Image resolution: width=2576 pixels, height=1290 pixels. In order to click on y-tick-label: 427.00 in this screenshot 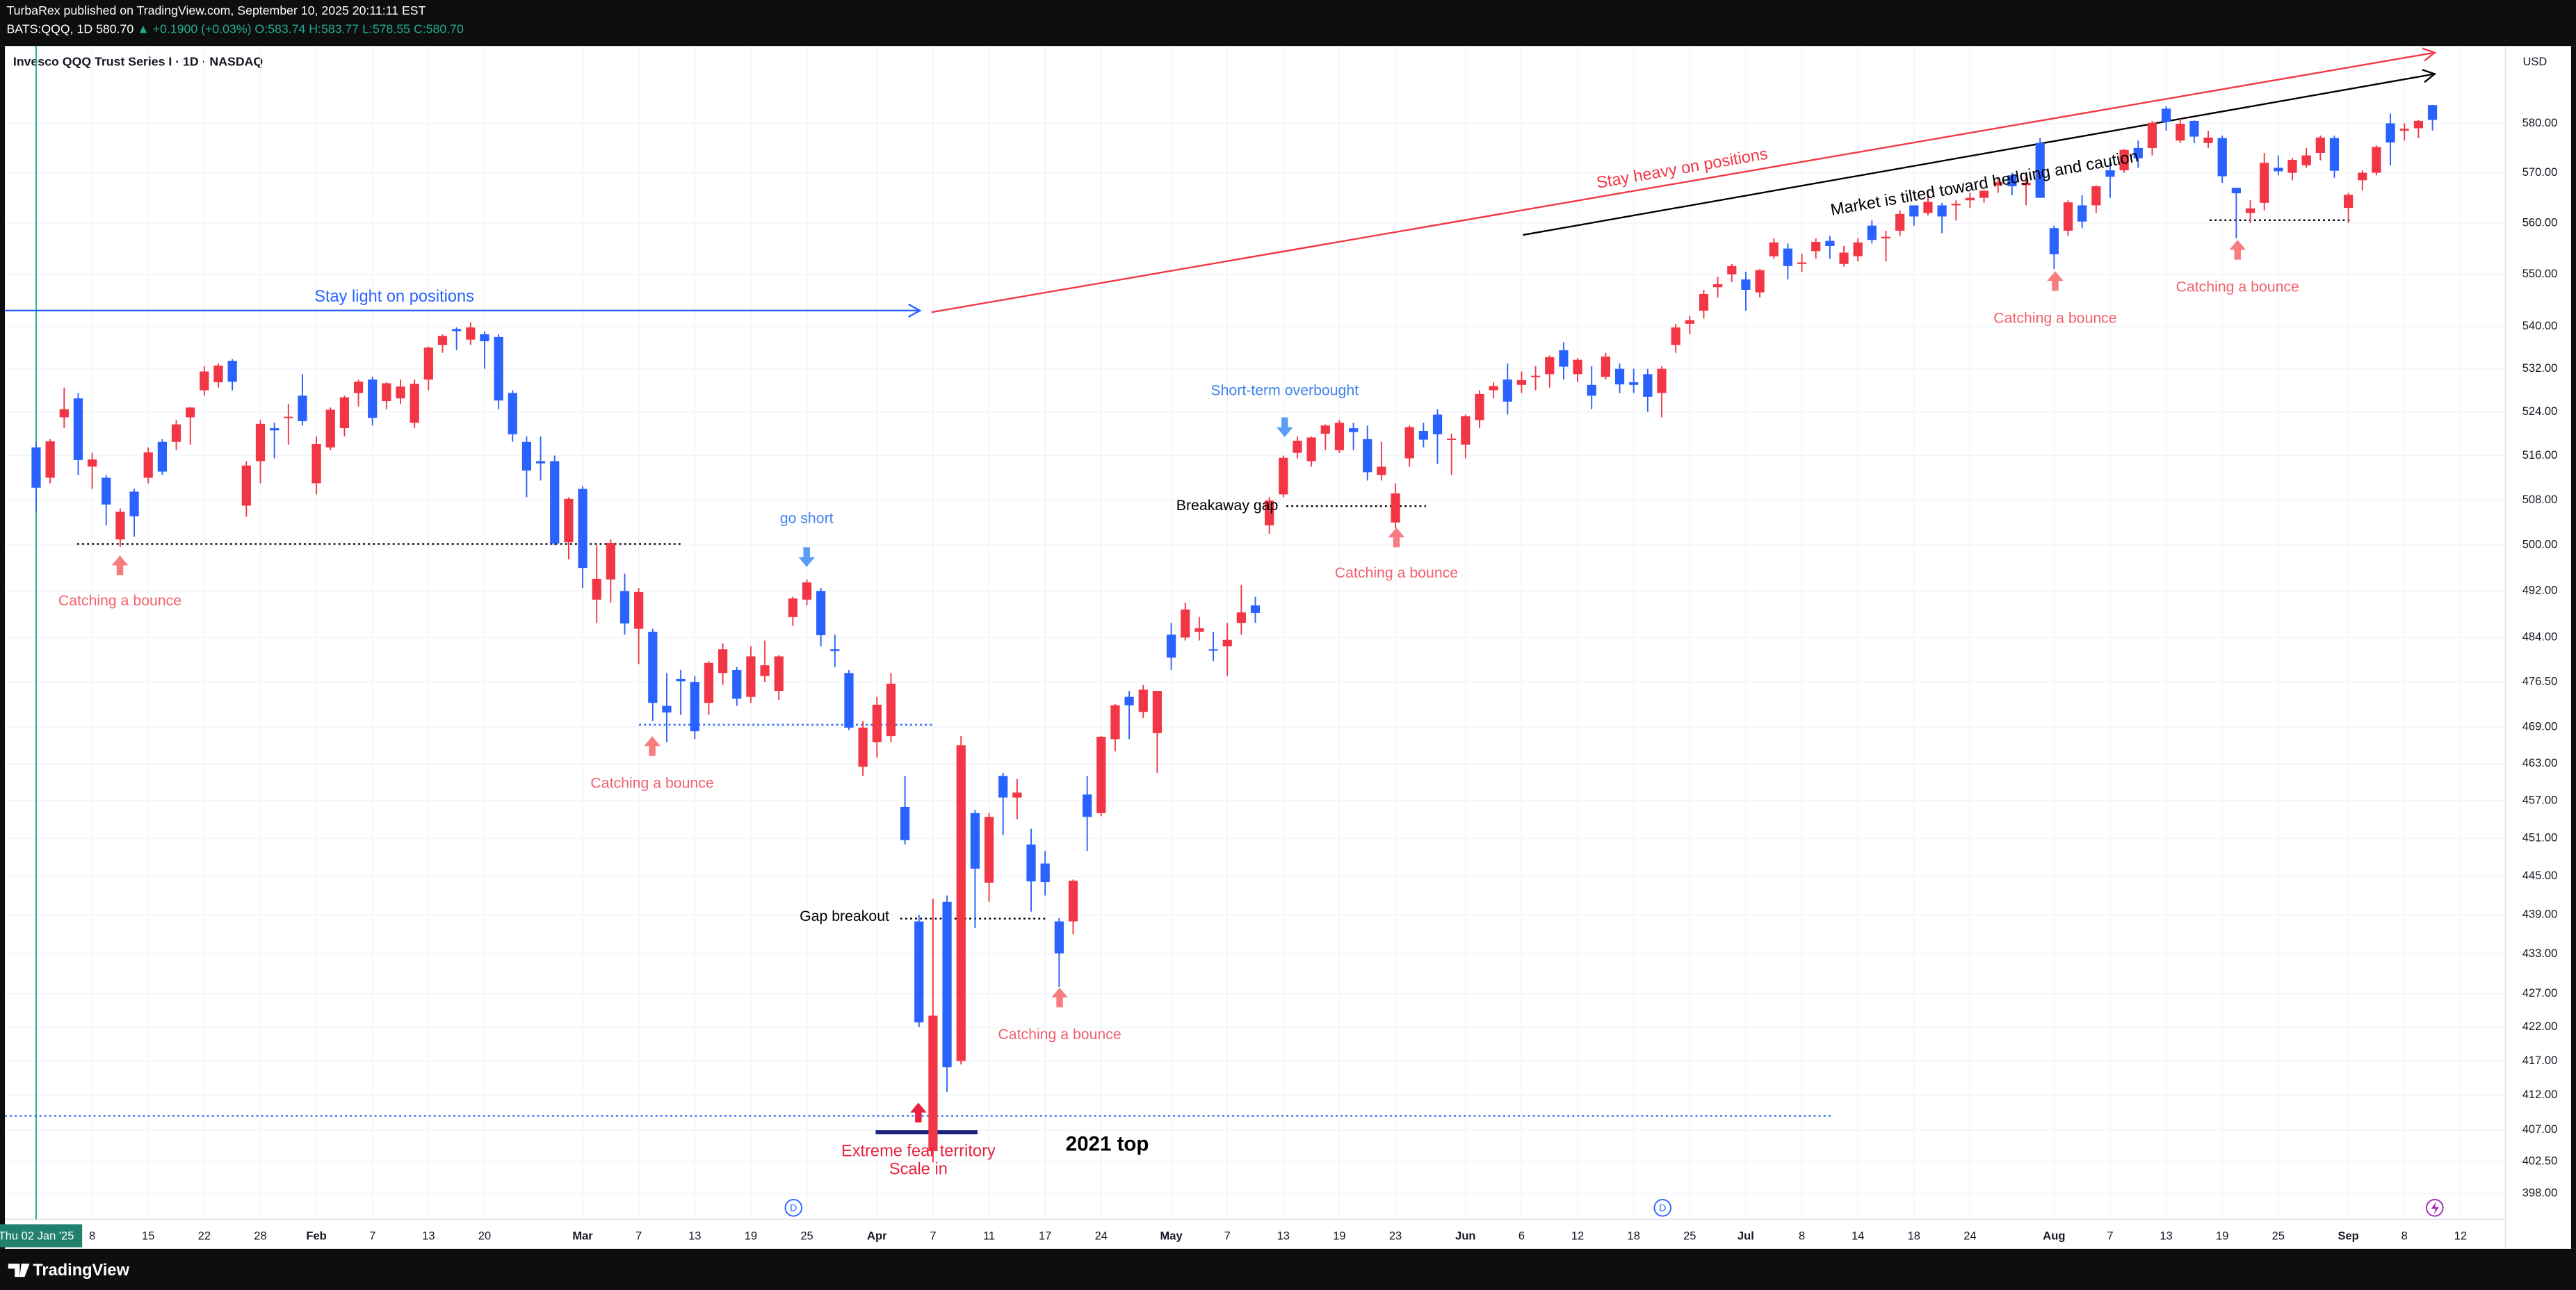, I will do `click(2540, 993)`.